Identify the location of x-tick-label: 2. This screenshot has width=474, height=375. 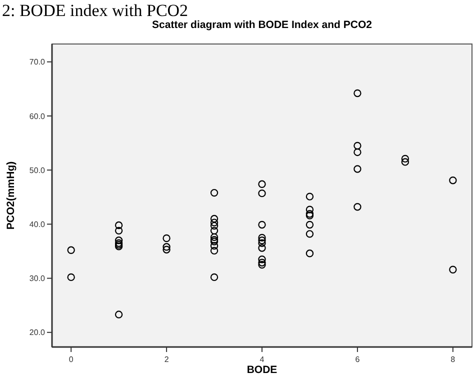
(167, 359).